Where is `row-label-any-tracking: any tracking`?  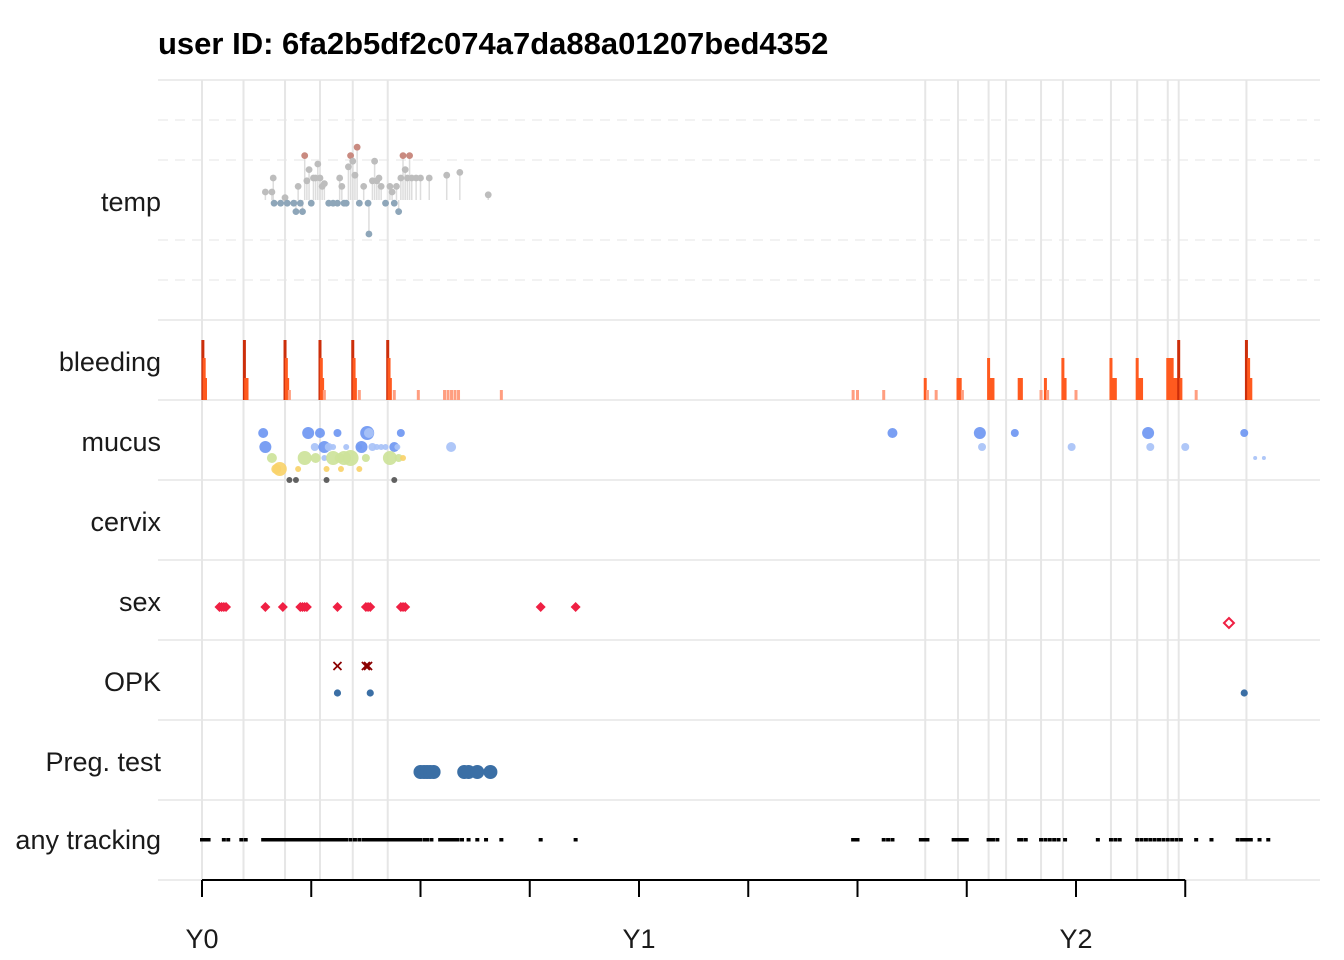
row-label-any-tracking: any tracking is located at coordinates (88, 840).